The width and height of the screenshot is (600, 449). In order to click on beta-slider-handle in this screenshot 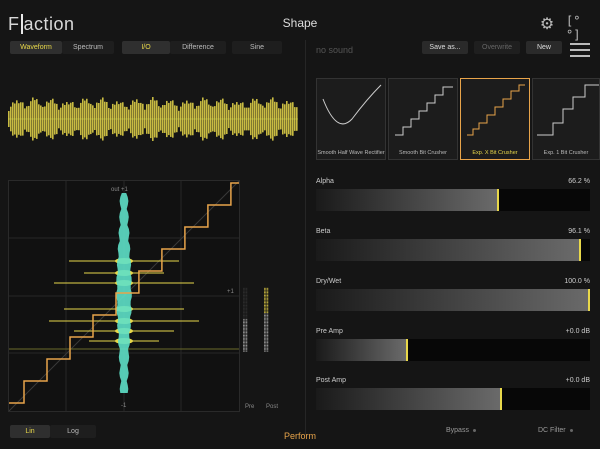, I will do `click(580, 250)`.